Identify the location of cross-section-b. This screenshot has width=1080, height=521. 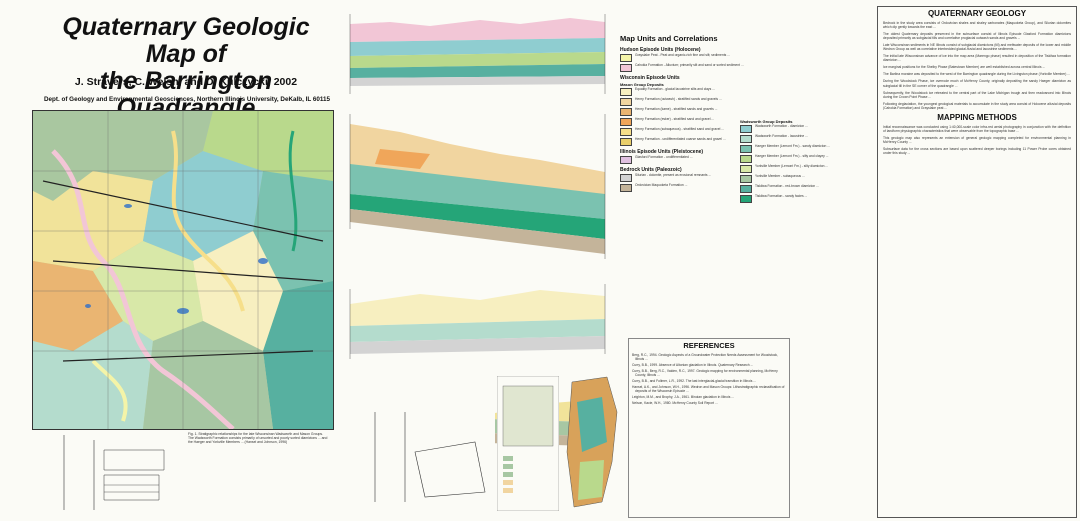
(477, 189).